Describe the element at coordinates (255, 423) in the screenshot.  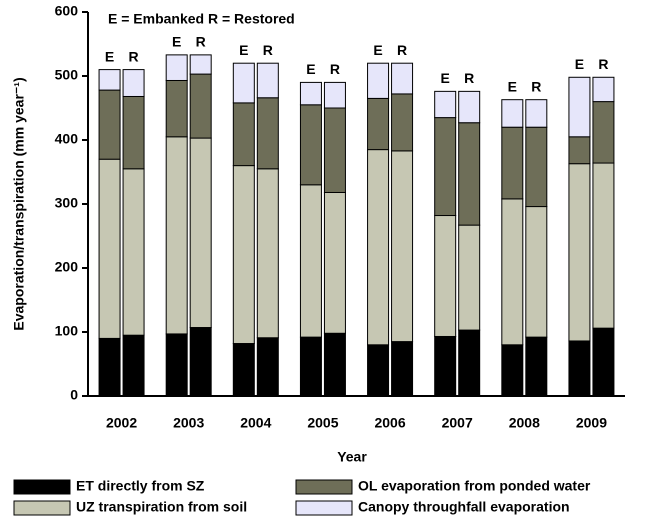
I see `x-tick-label: 2004` at that location.